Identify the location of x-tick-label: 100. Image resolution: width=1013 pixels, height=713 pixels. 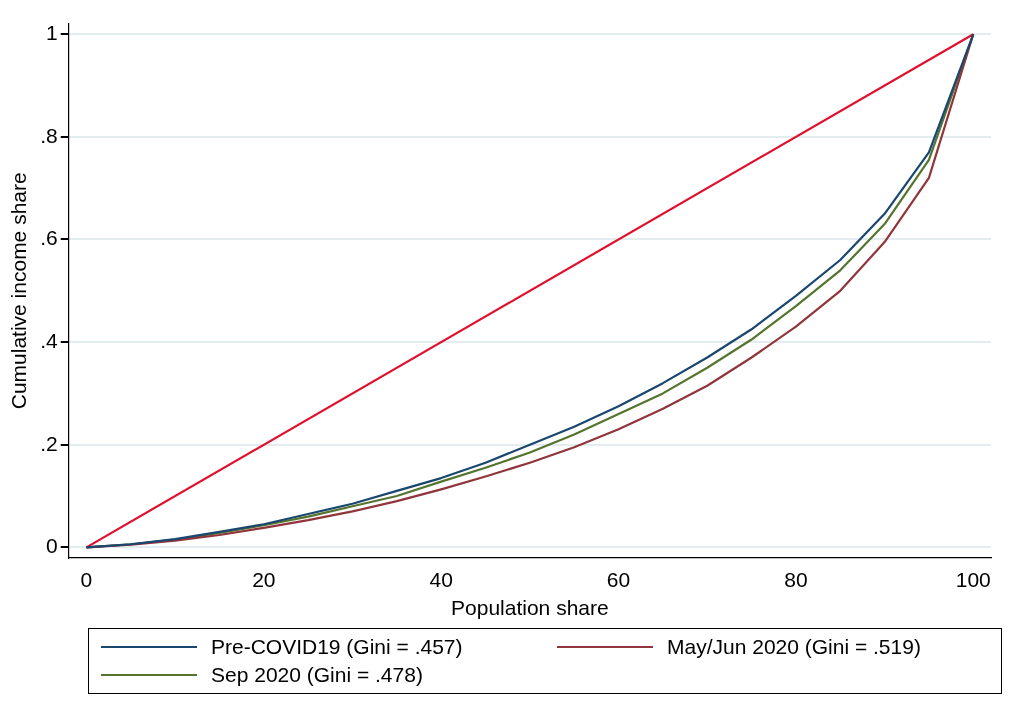
(973, 579).